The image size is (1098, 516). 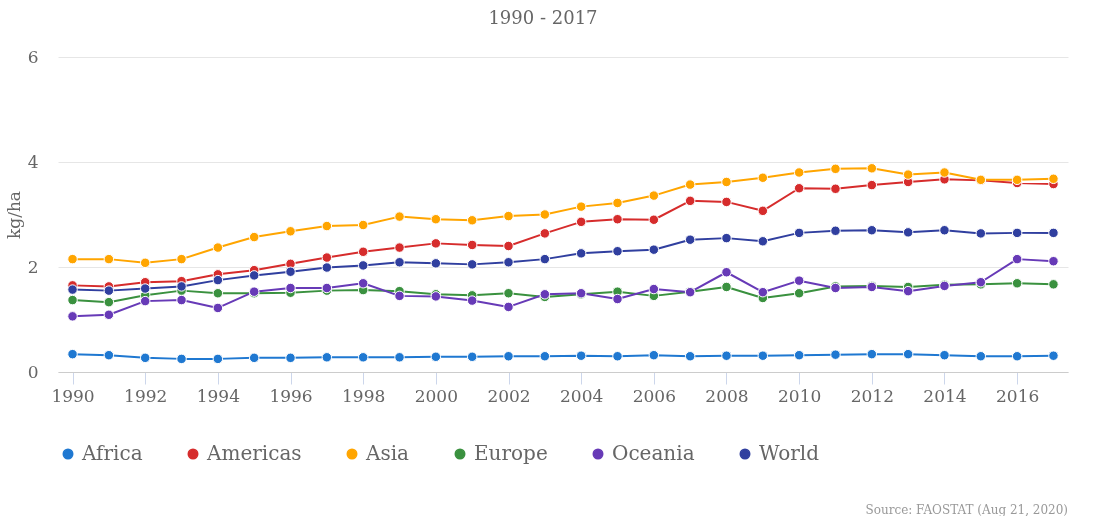 What do you see at coordinates (654, 395) in the screenshot?
I see `x-tick-label: 2006` at bounding box center [654, 395].